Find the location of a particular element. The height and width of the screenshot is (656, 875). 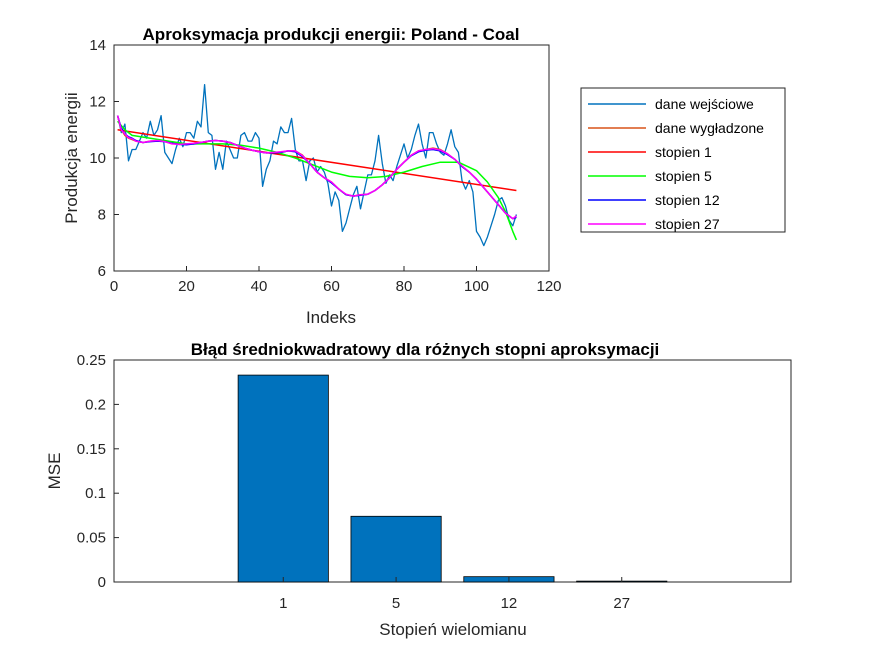

top-x-tick-label: 0 is located at coordinates (114, 286).